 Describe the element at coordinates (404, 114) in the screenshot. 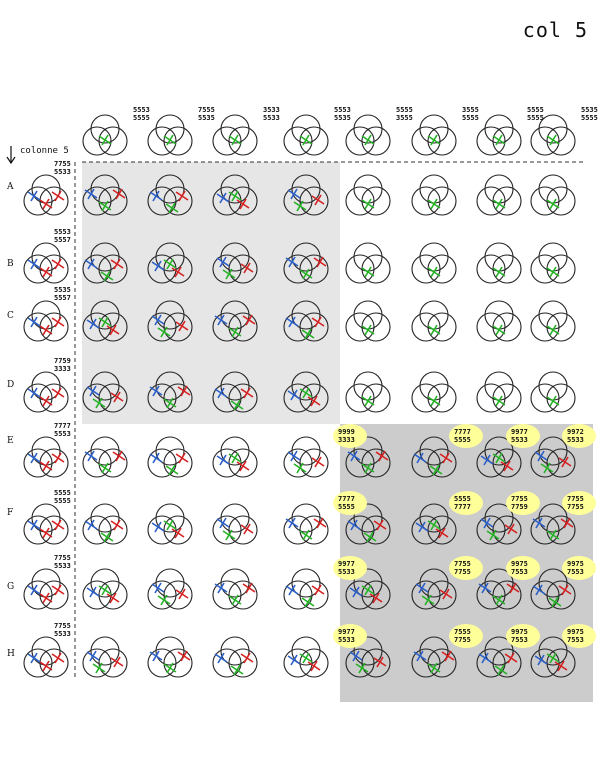

I see `header-code: 5555 3555` at that location.